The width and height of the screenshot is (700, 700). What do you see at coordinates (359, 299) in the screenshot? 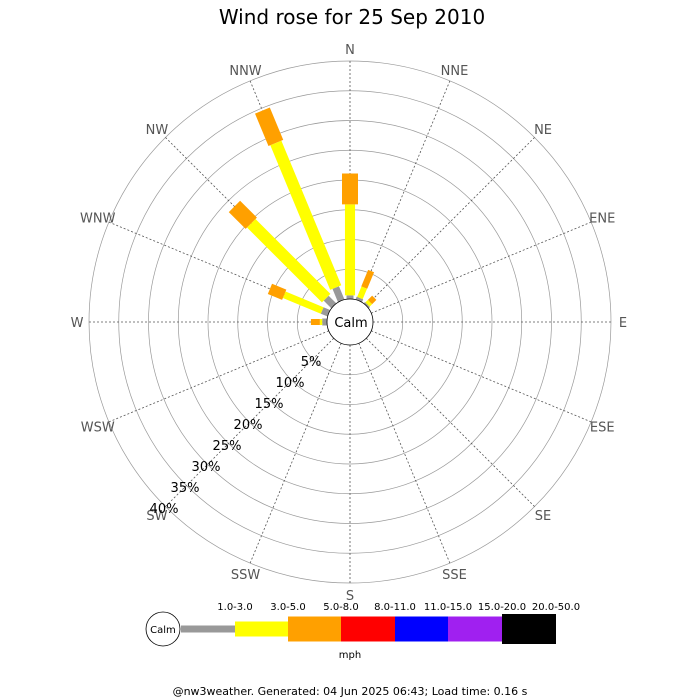
I see `bar-nne-1.0-3.0` at bounding box center [359, 299].